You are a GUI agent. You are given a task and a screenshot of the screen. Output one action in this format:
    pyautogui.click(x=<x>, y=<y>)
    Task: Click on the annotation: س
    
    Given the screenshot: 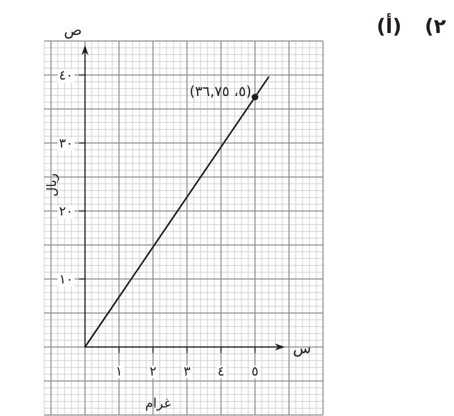 What is the action you would take?
    pyautogui.click(x=302, y=348)
    